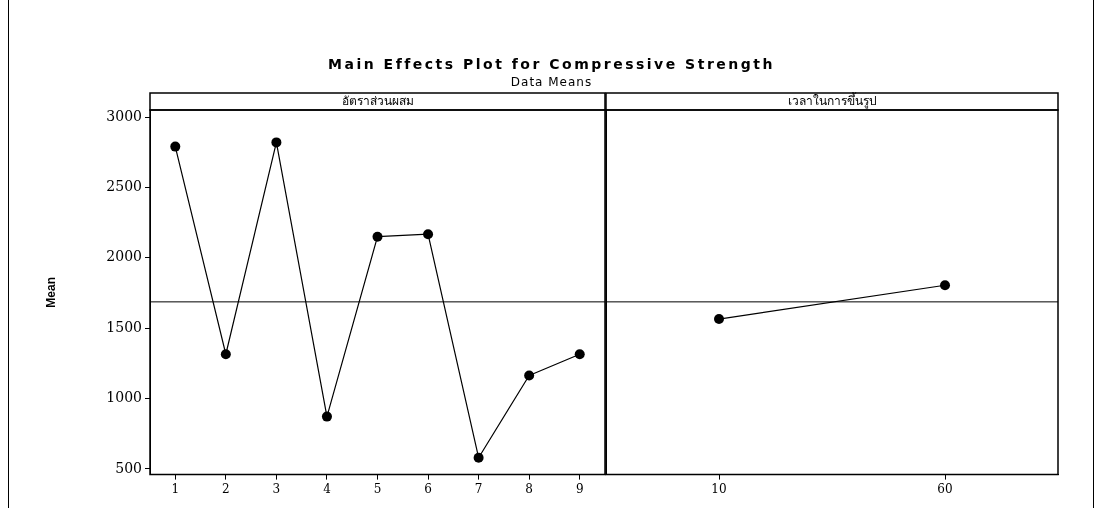  What do you see at coordinates (50, 292) in the screenshot?
I see `y-axis-title: Mean` at bounding box center [50, 292].